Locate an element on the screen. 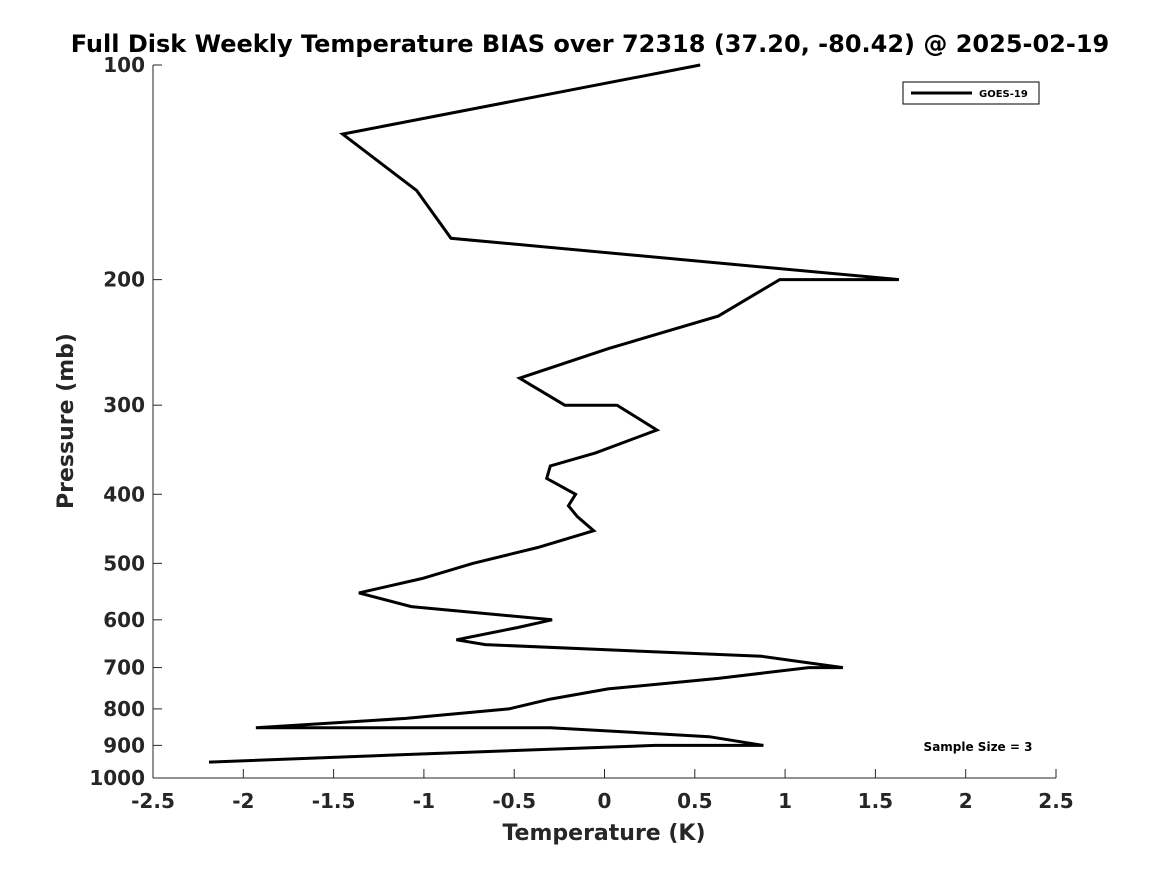  legend: GOES-19 is located at coordinates (971, 93).